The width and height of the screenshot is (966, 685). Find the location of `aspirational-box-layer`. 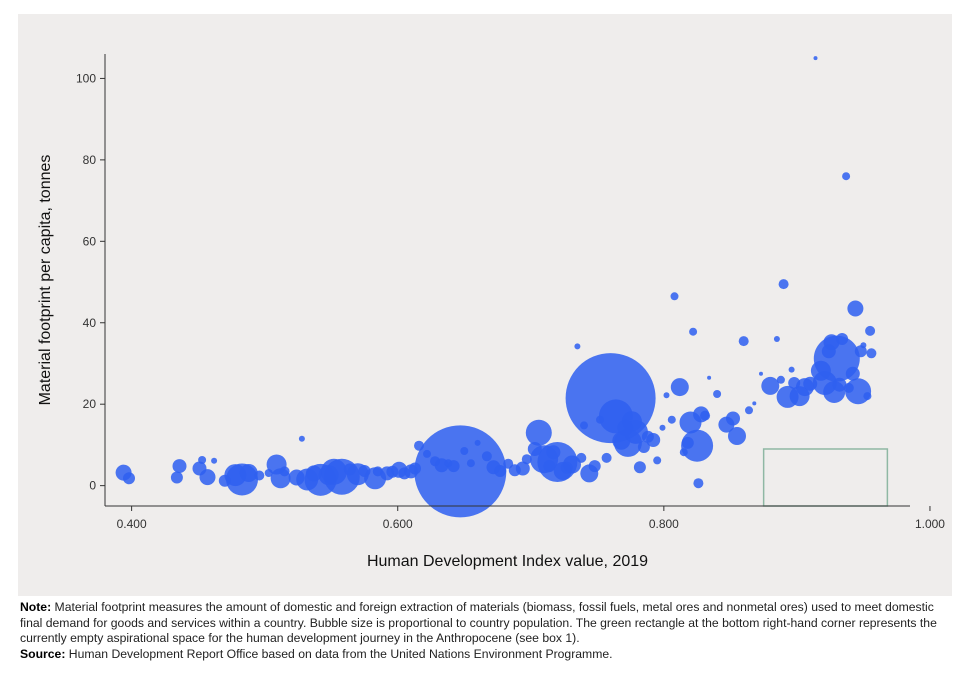

aspirational-box-layer is located at coordinates (825, 477).